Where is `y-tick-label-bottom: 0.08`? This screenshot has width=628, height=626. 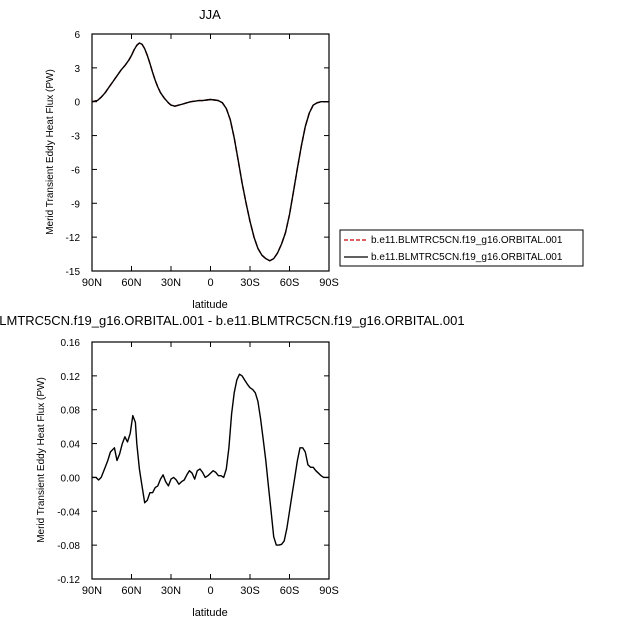 y-tick-label-bottom: 0.08 is located at coordinates (71, 411).